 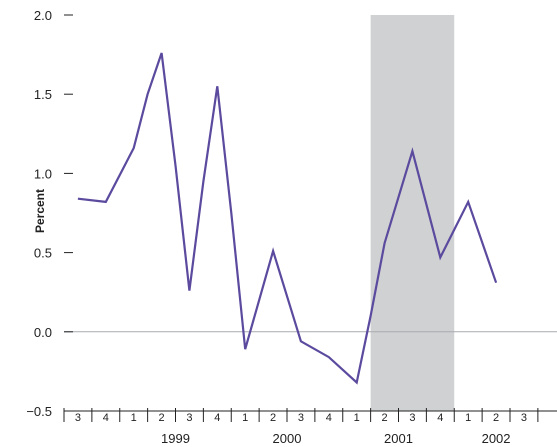 I want to click on year-label: 1999, so click(x=175, y=438).